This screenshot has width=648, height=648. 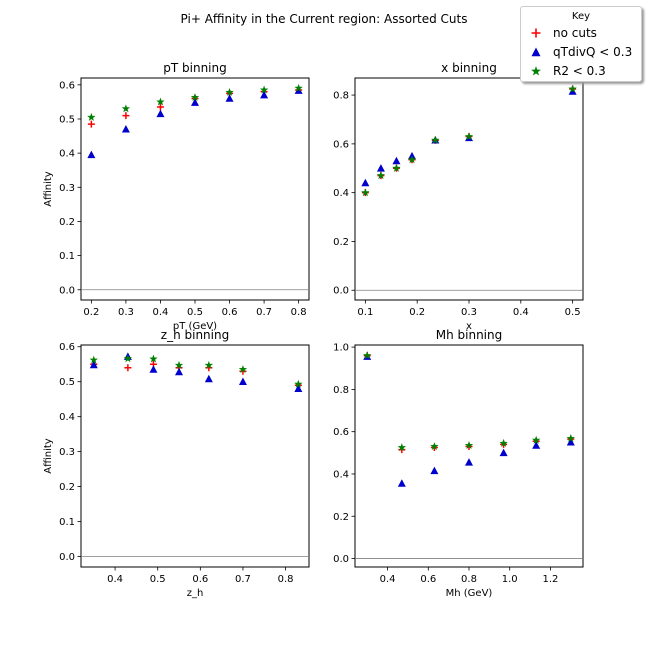 What do you see at coordinates (575, 32) in the screenshot?
I see `legend-label: no cuts` at bounding box center [575, 32].